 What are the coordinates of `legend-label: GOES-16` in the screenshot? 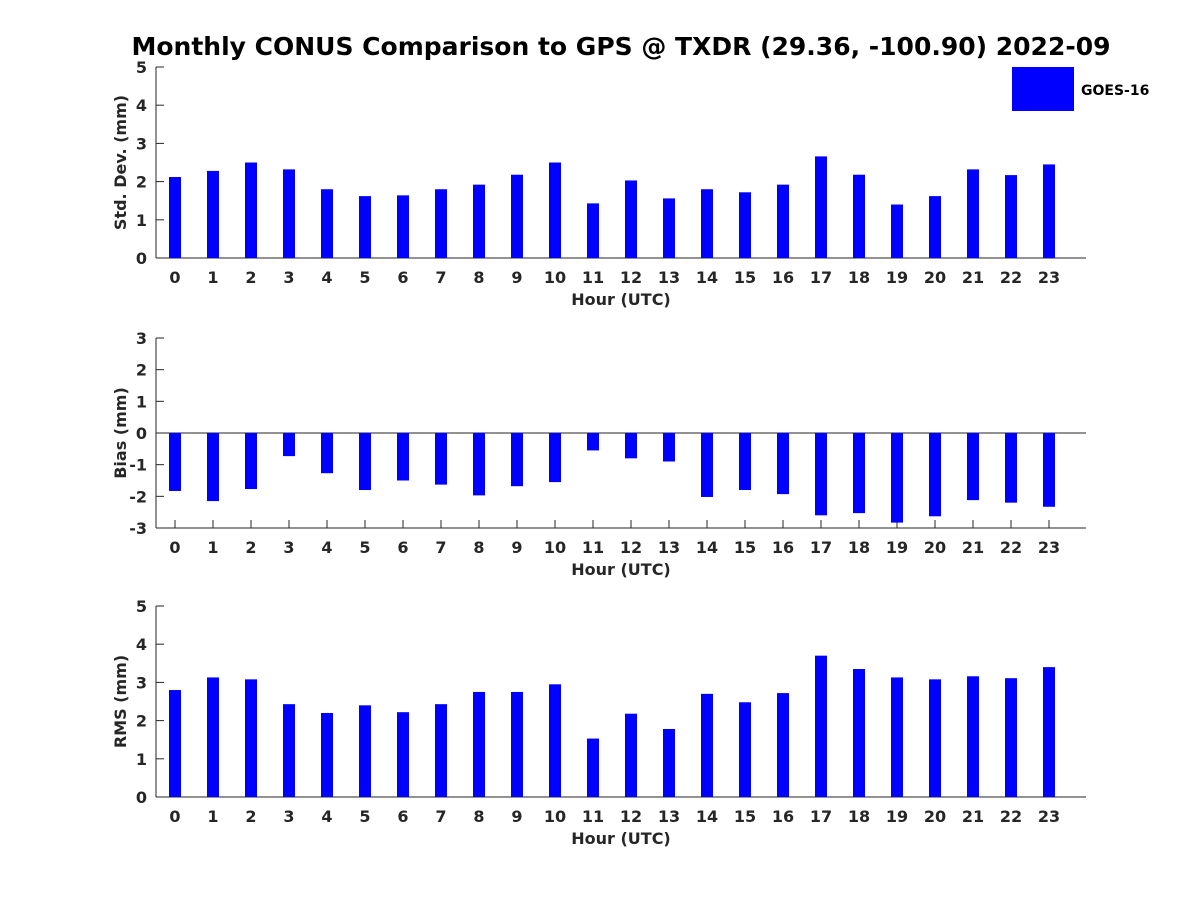 It's located at (1115, 91).